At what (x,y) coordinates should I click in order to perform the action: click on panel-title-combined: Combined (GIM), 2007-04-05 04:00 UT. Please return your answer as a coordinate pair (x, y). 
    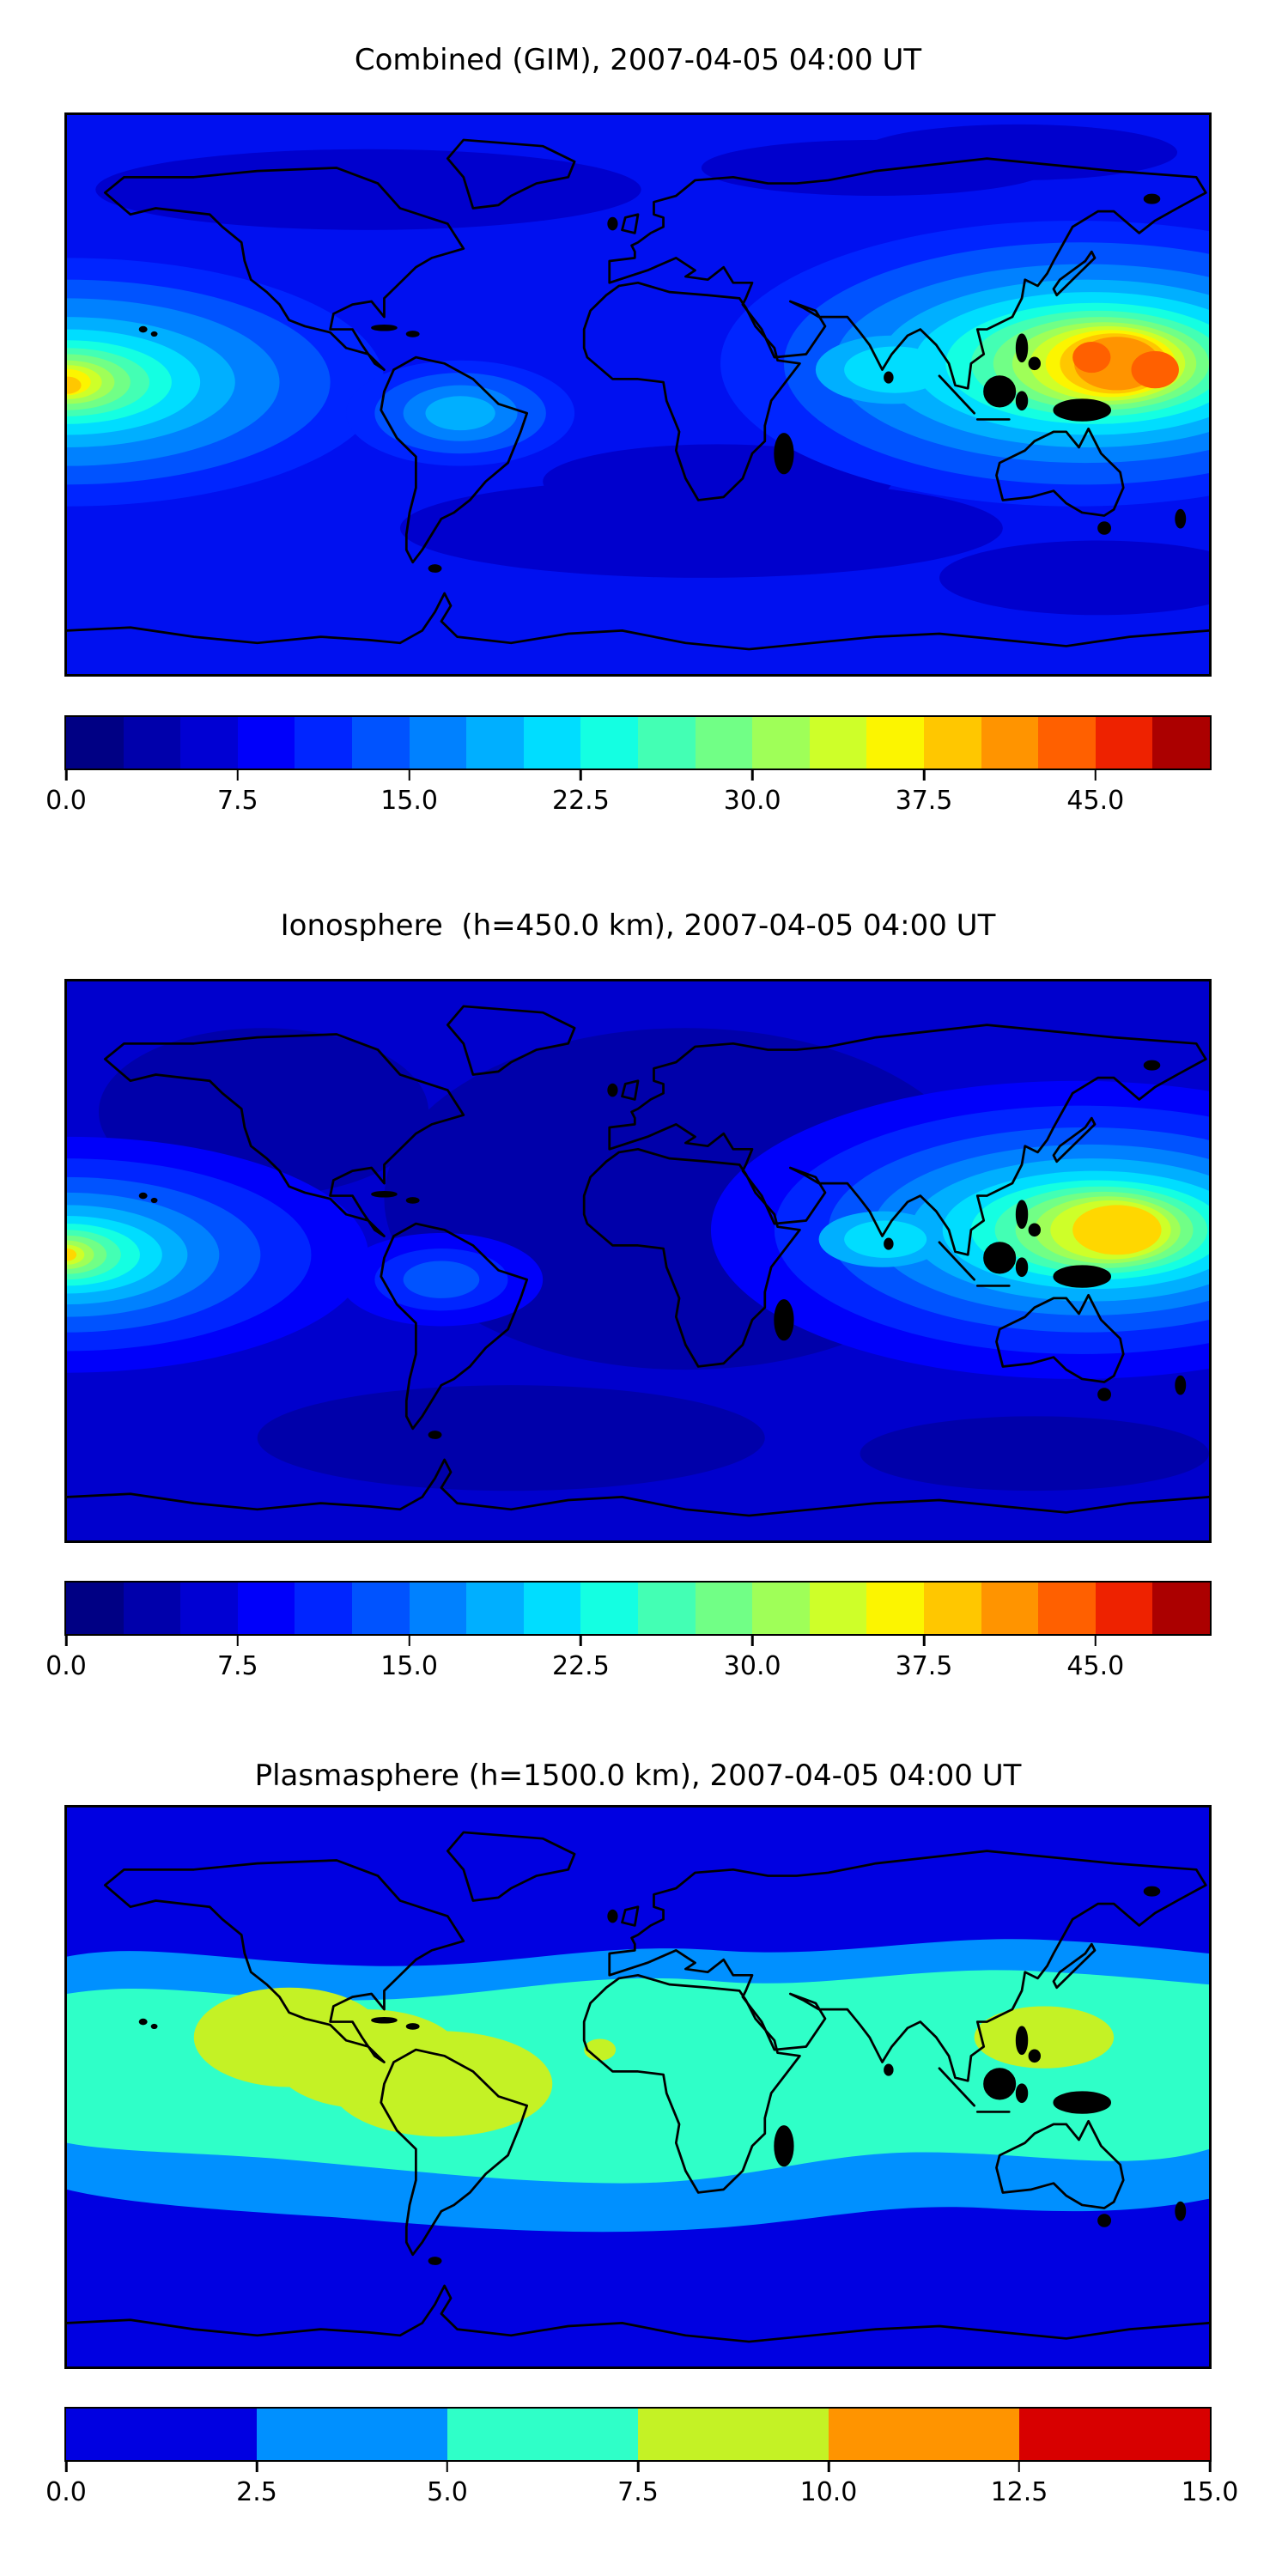
    Looking at the image, I should click on (638, 60).